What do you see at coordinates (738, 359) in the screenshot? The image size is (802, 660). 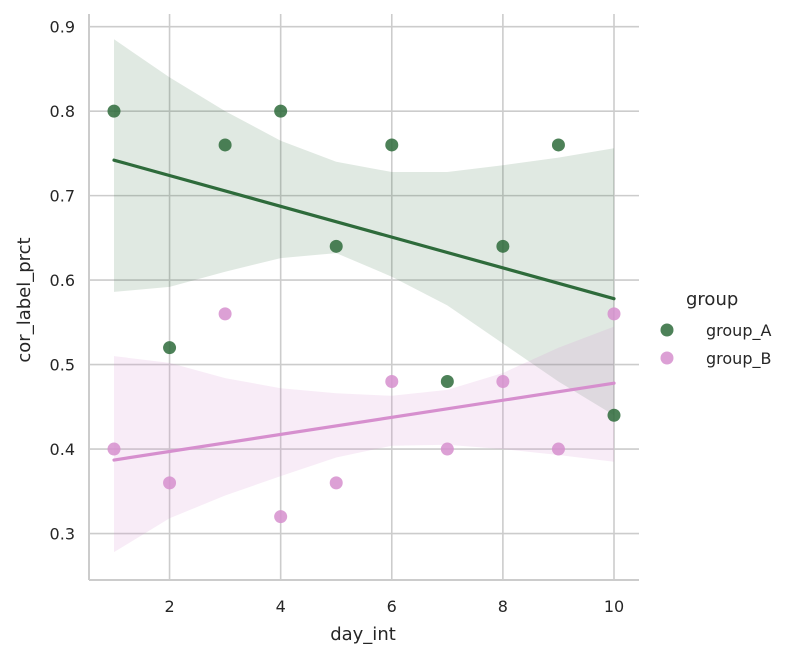 I see `legend-label-group-b: group_B` at bounding box center [738, 359].